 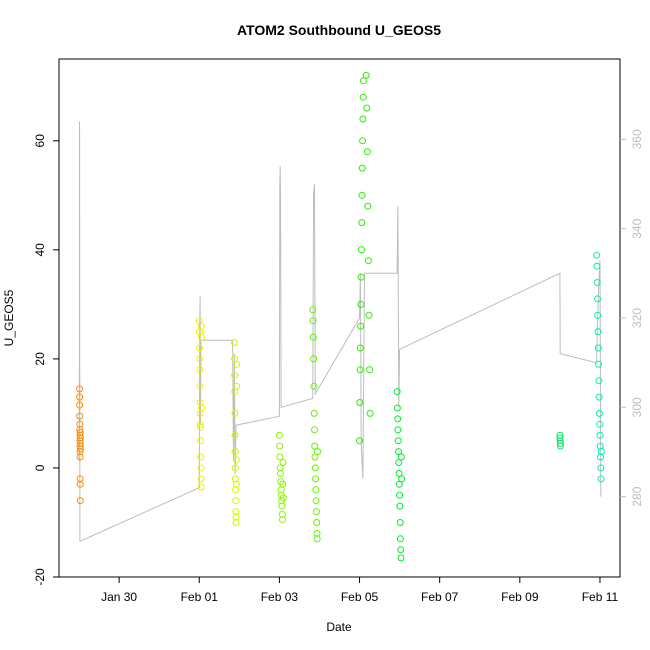 I want to click on x-axis-label: Date, so click(x=339, y=627).